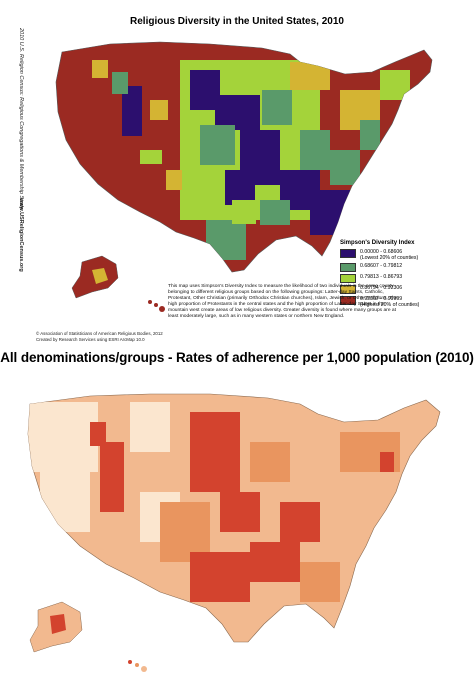  Describe the element at coordinates (405, 267) in the screenshot. I see `legend-row-2: 0.68607 - 0.79812` at that location.